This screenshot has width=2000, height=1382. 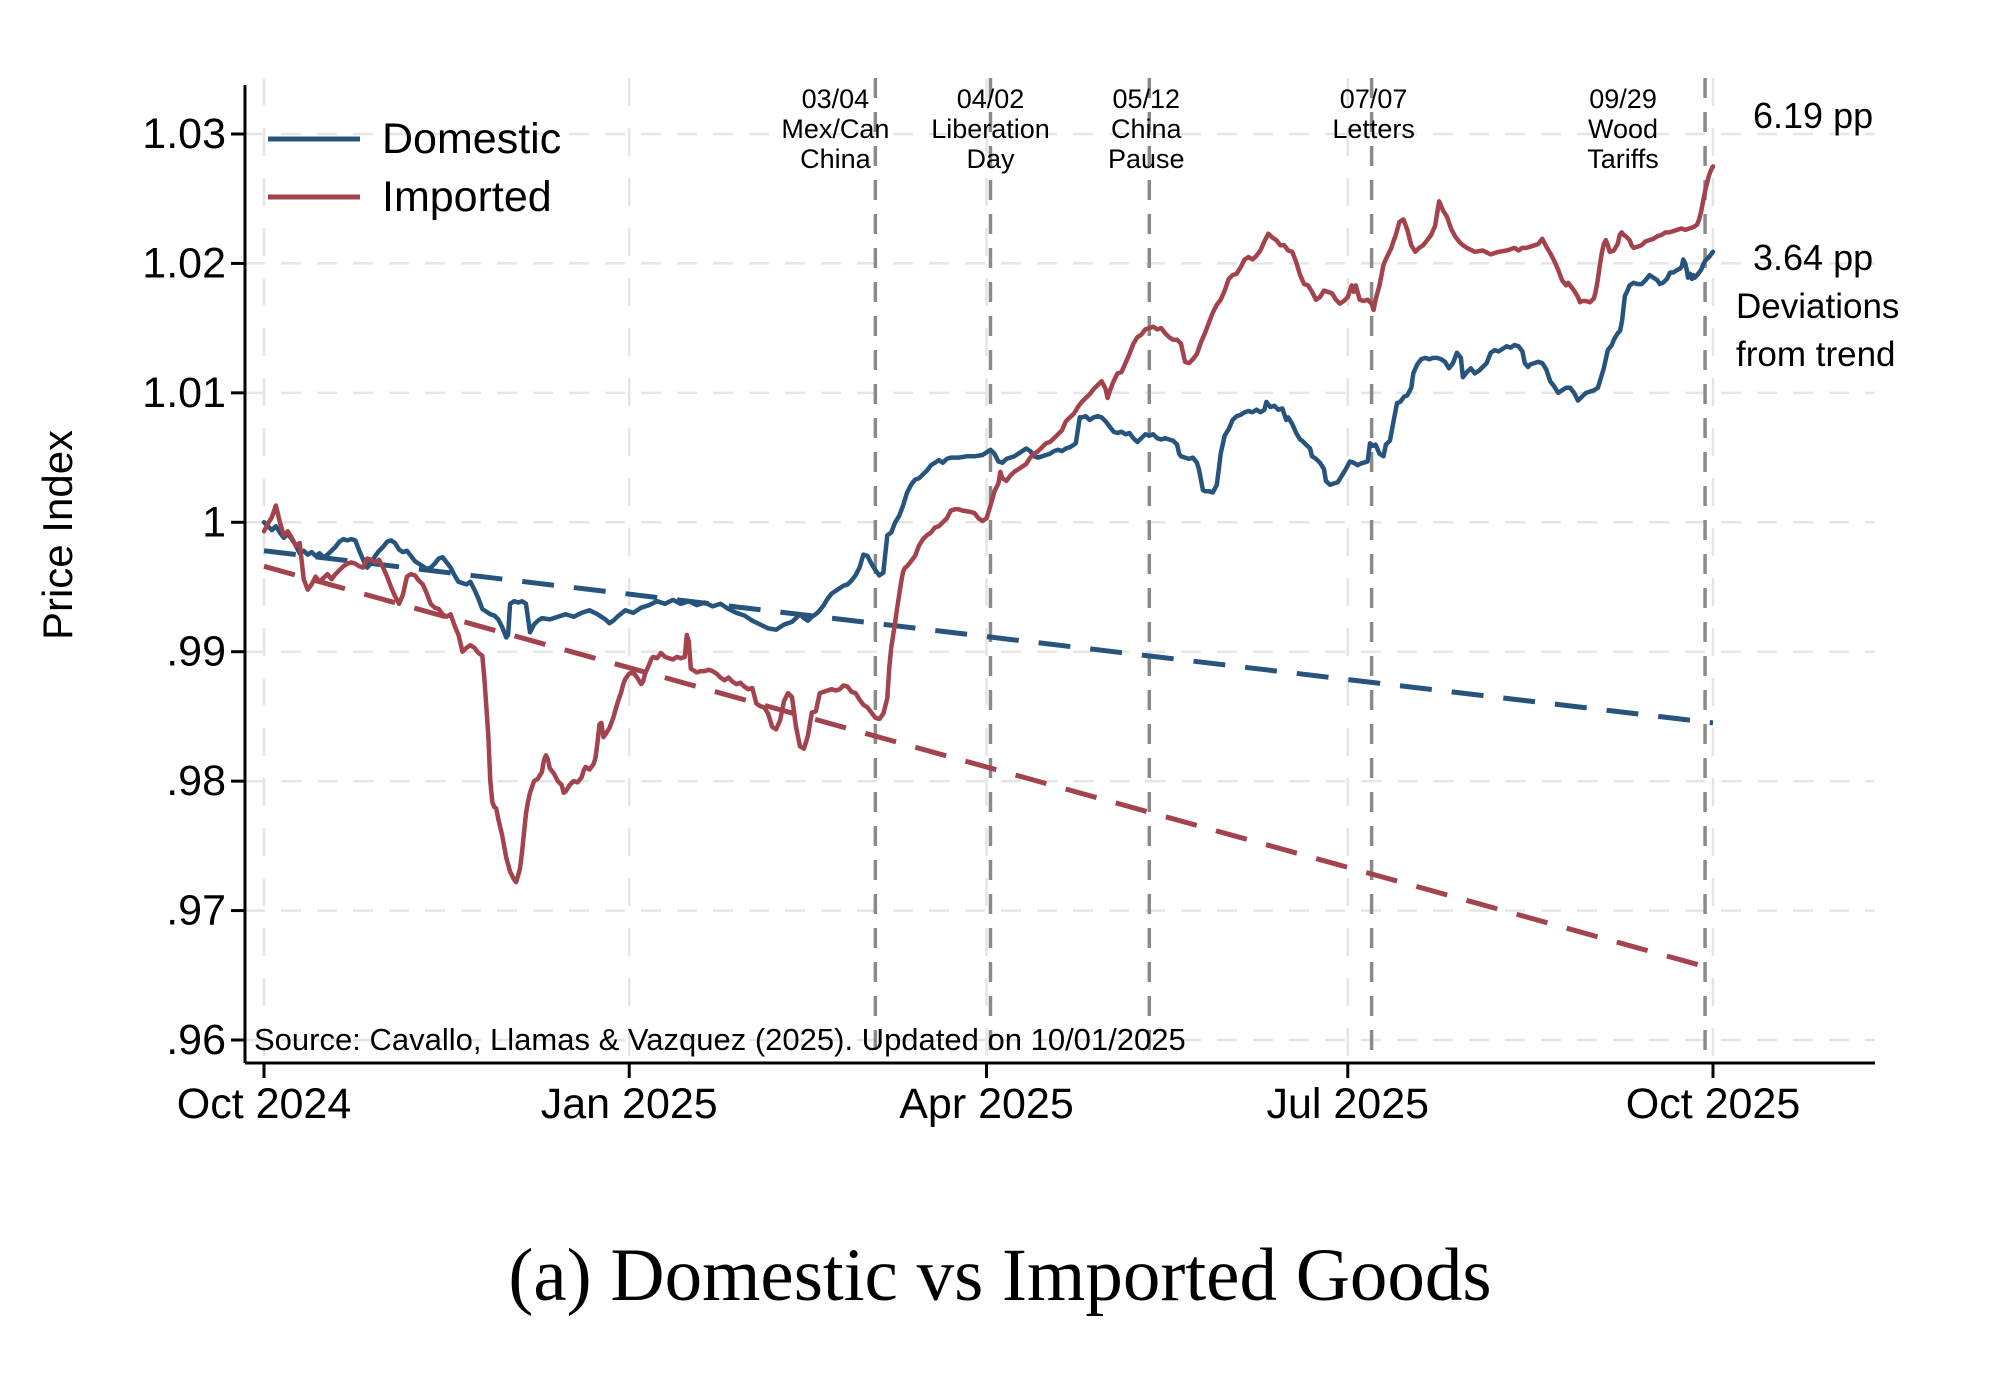 What do you see at coordinates (1146, 129) in the screenshot?
I see `event-label-05/12: 05/12 China Pause` at bounding box center [1146, 129].